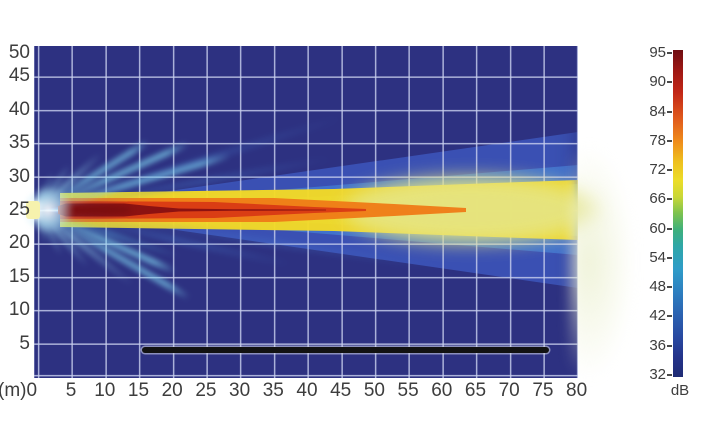 The height and width of the screenshot is (447, 703). I want to click on horizontal-black-bar, so click(345, 350).